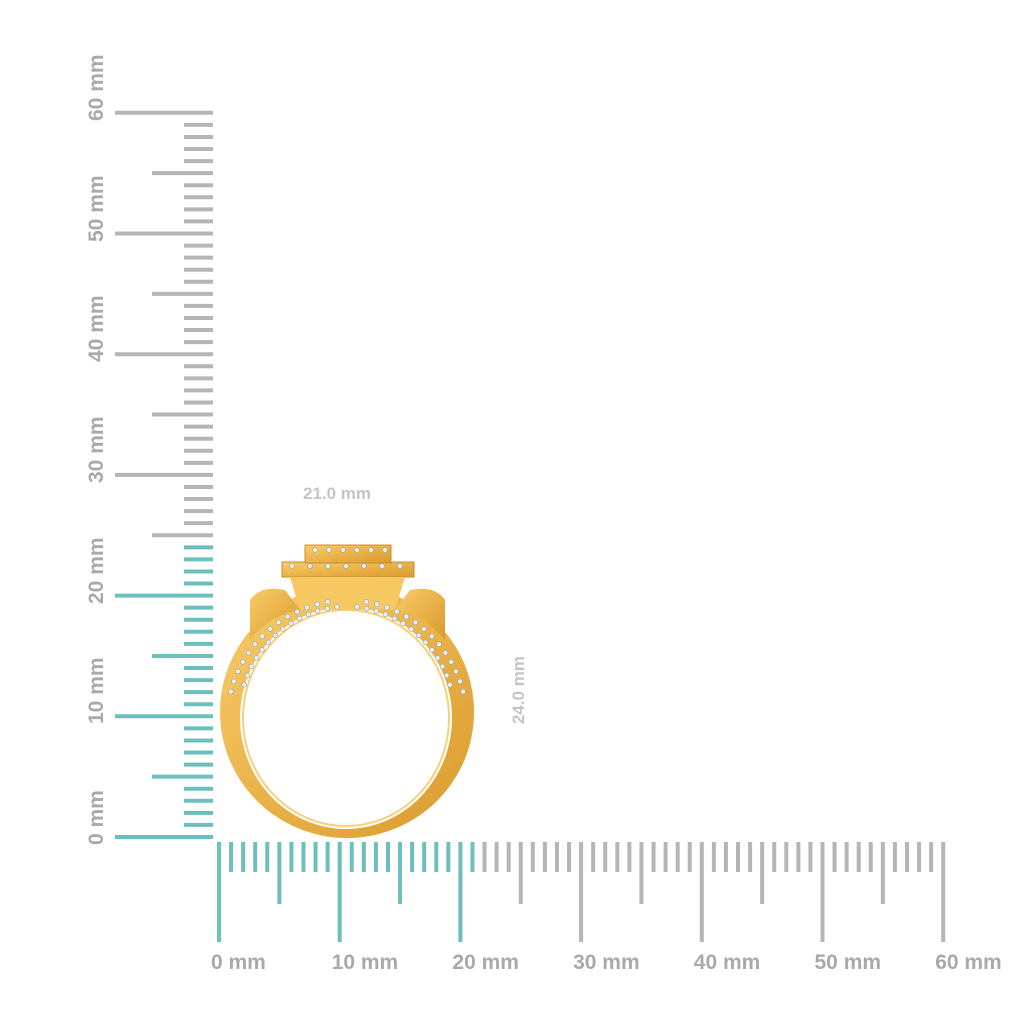 The height and width of the screenshot is (1024, 1024). I want to click on ring-shank, so click(347, 712).